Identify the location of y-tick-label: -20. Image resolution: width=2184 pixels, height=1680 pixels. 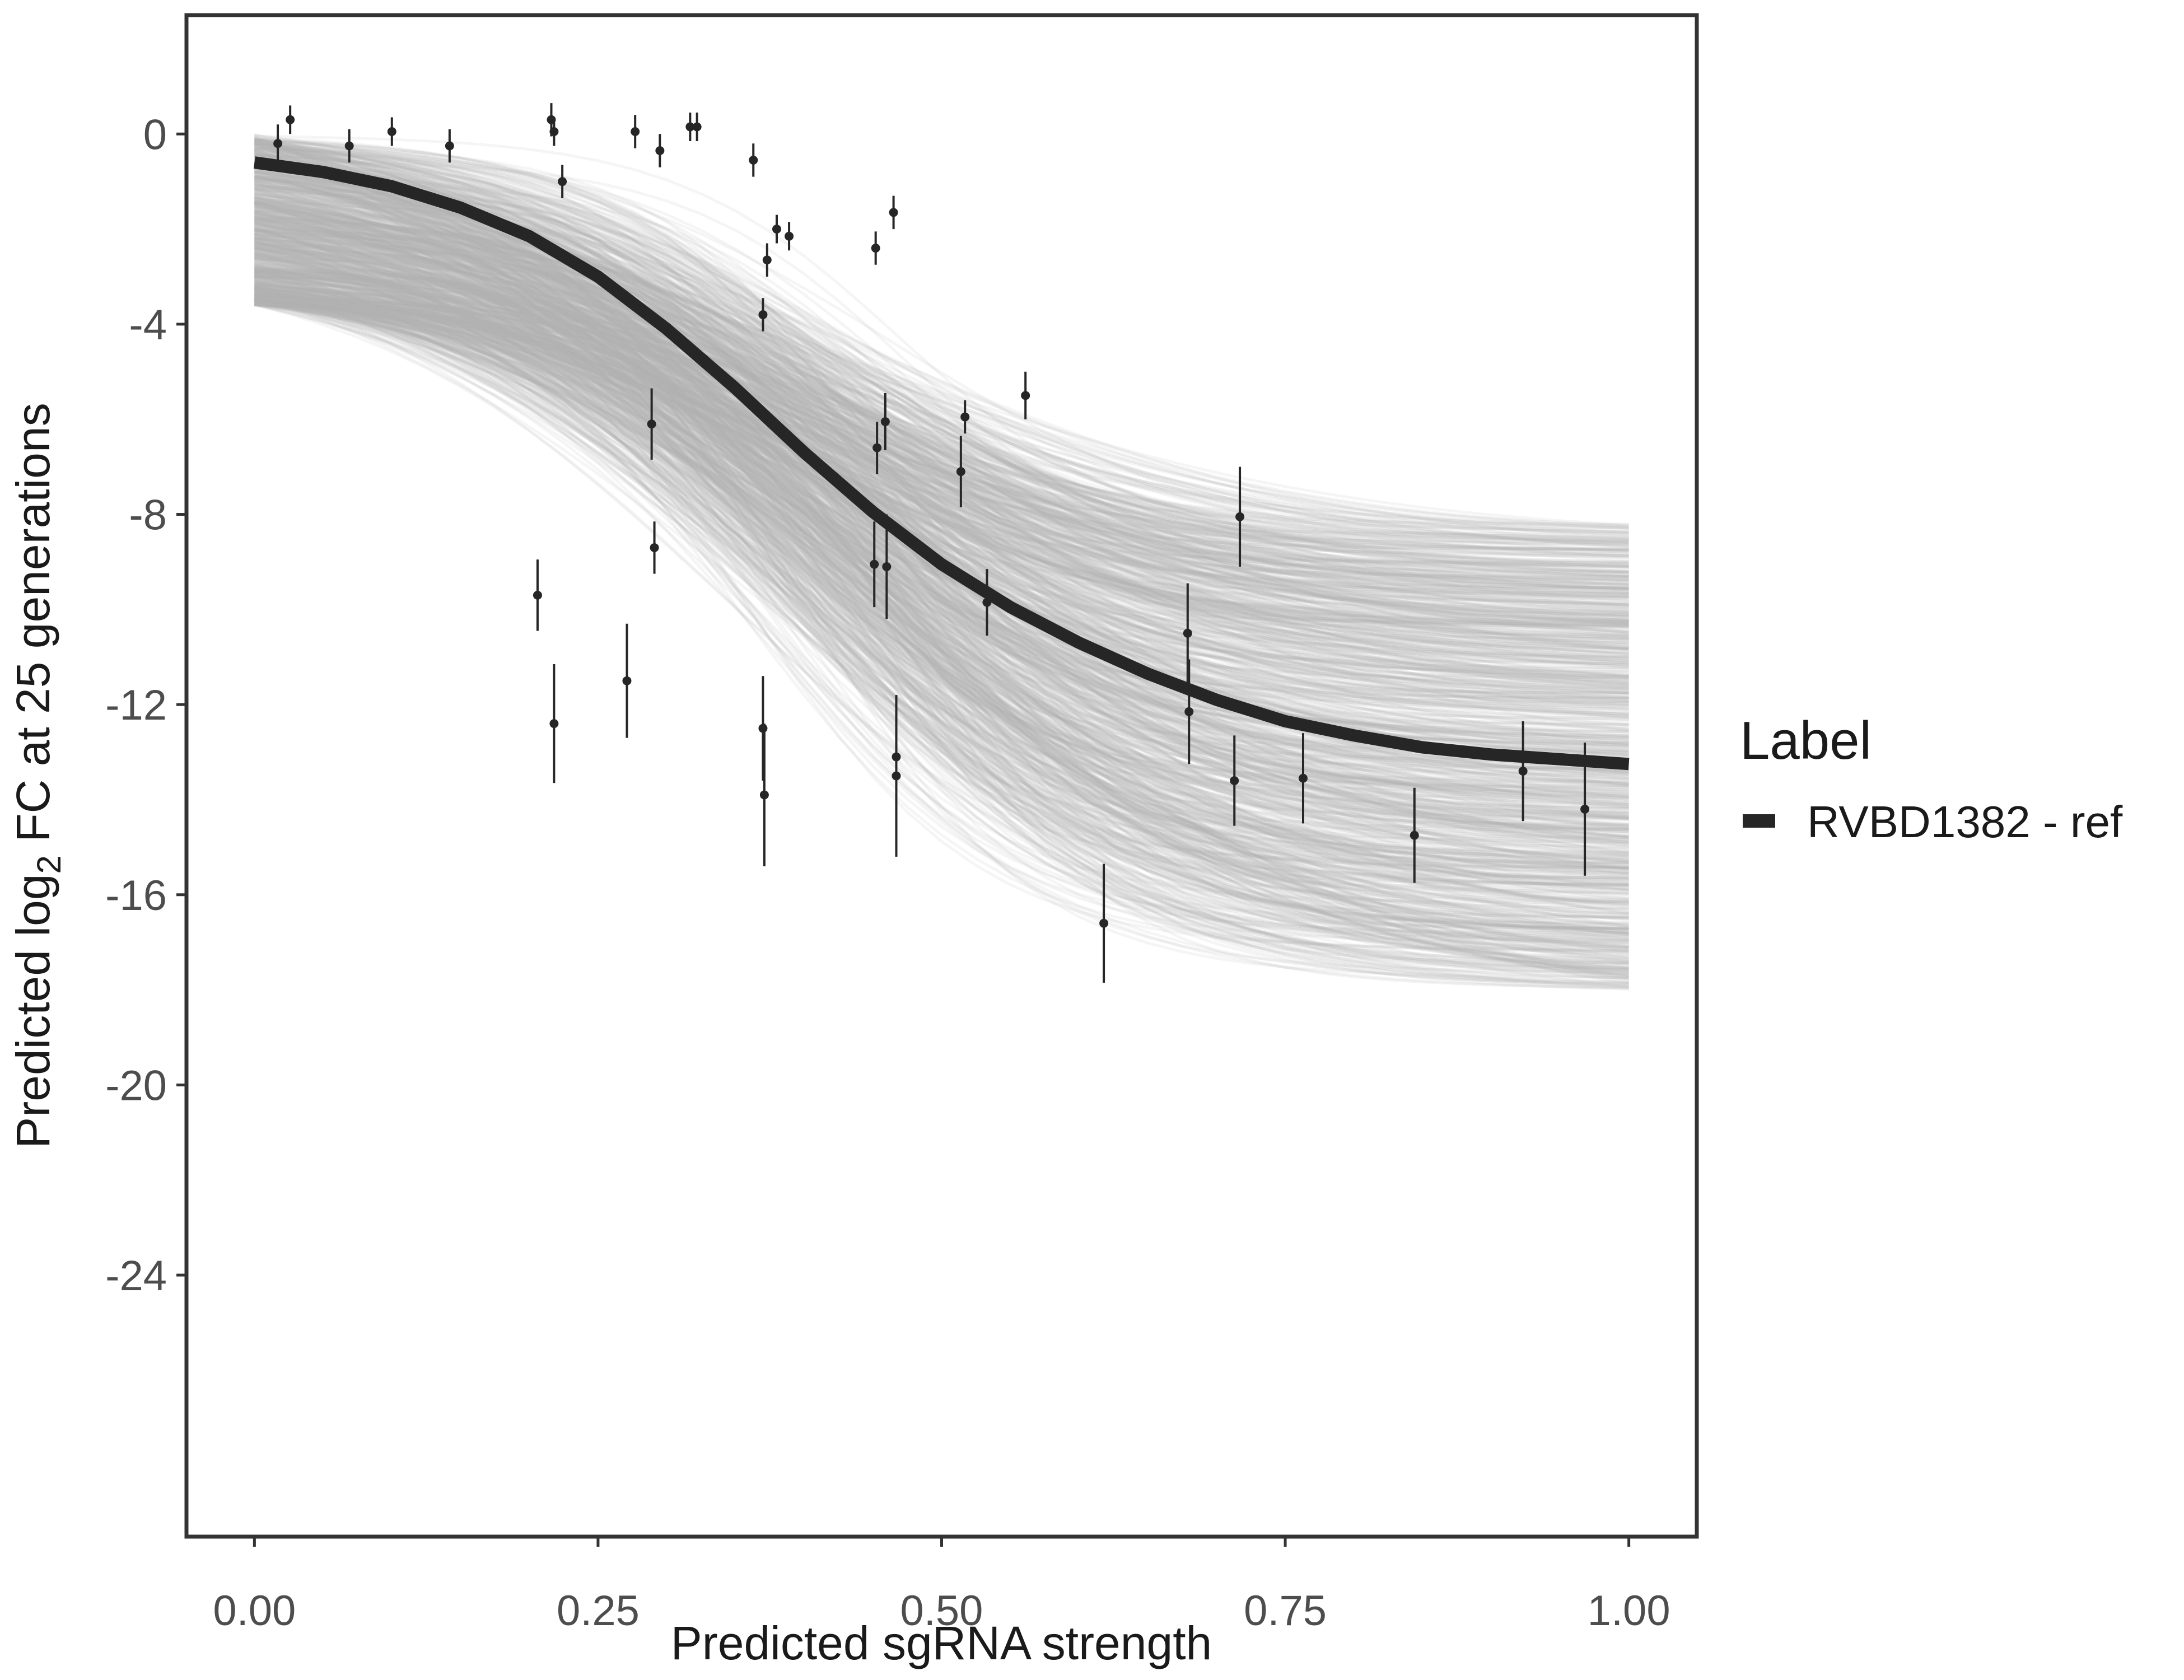
(136, 1086).